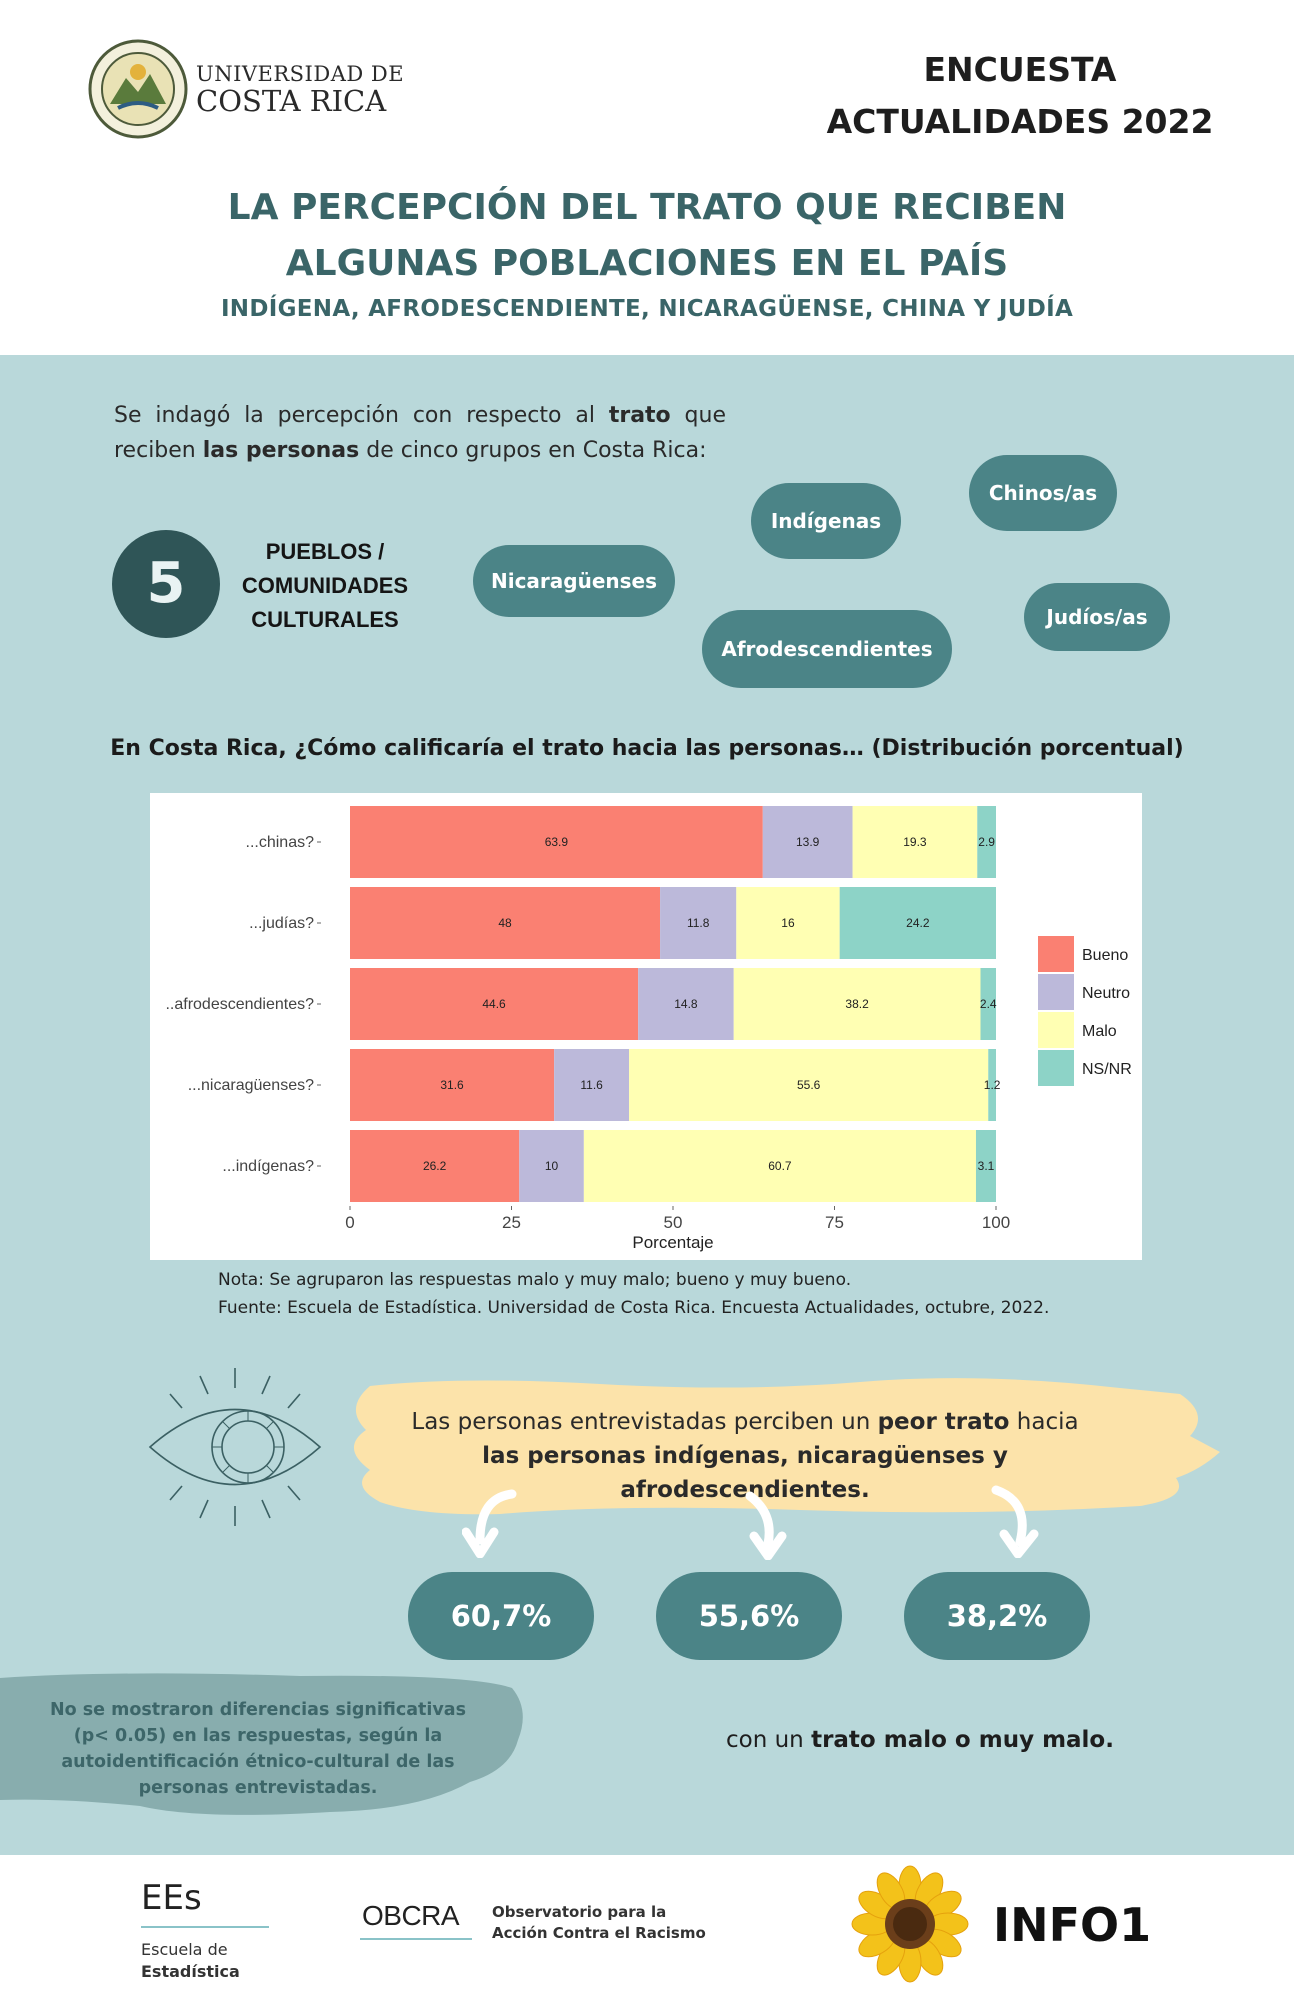 Image resolution: width=1294 pixels, height=2000 pixels. What do you see at coordinates (268, 1166) in the screenshot?
I see `y-tick-label: ...indígenas?` at bounding box center [268, 1166].